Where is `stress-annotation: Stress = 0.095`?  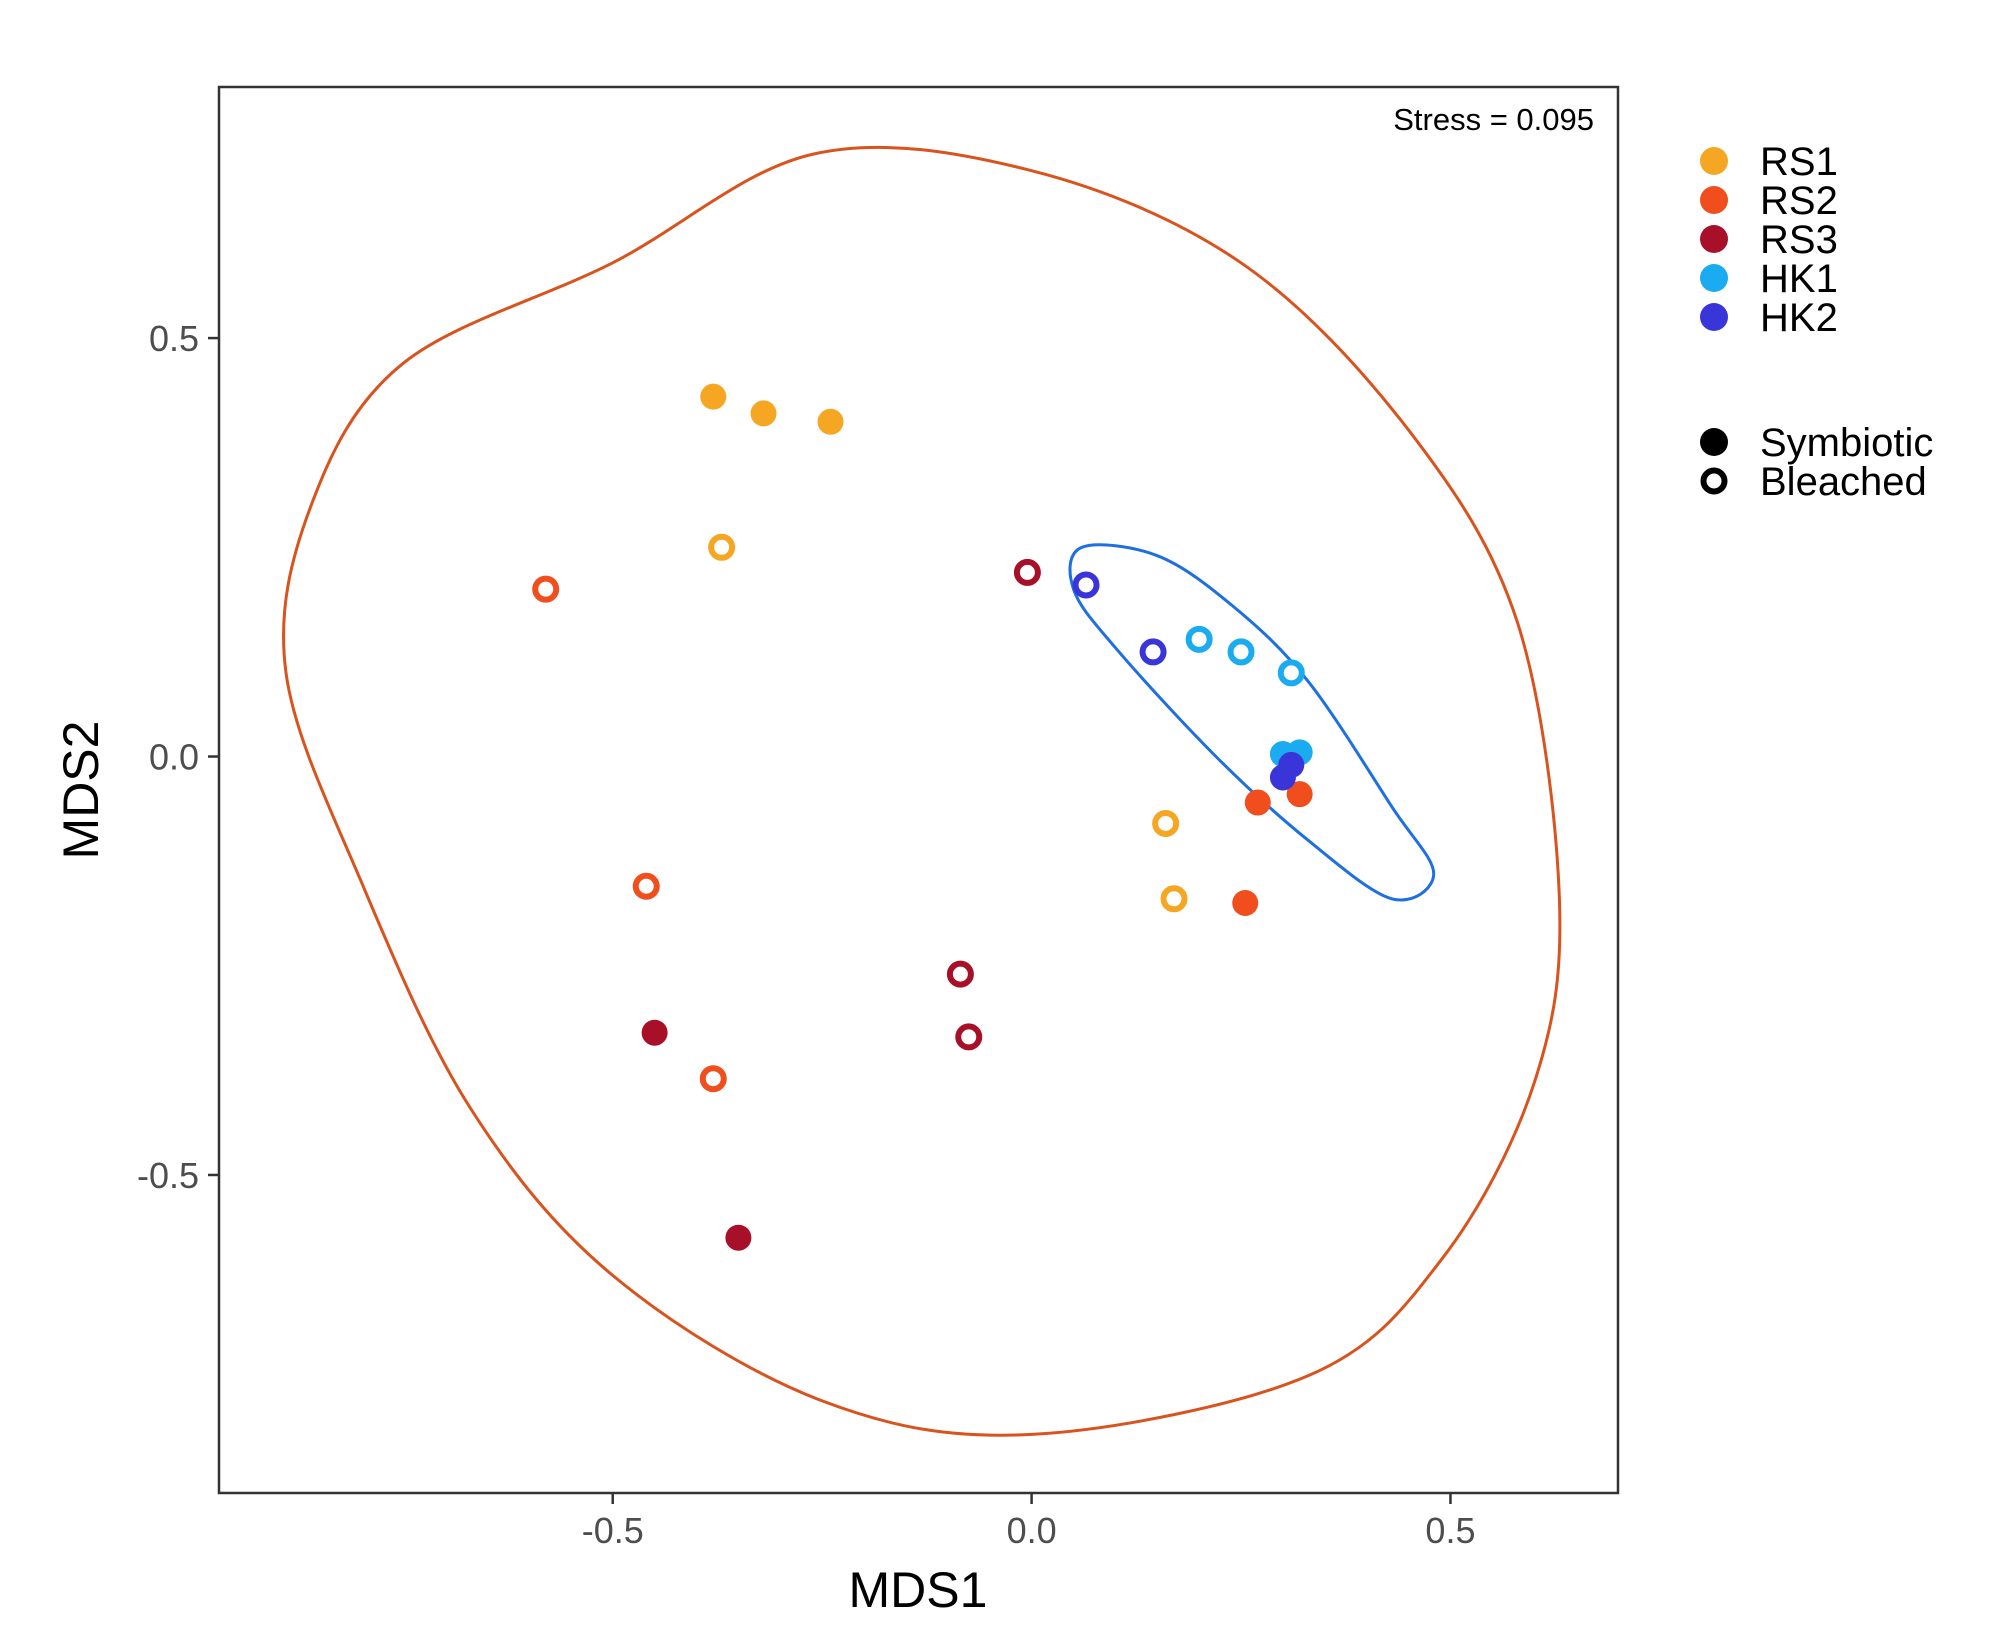 stress-annotation: Stress = 0.095 is located at coordinates (1493, 119).